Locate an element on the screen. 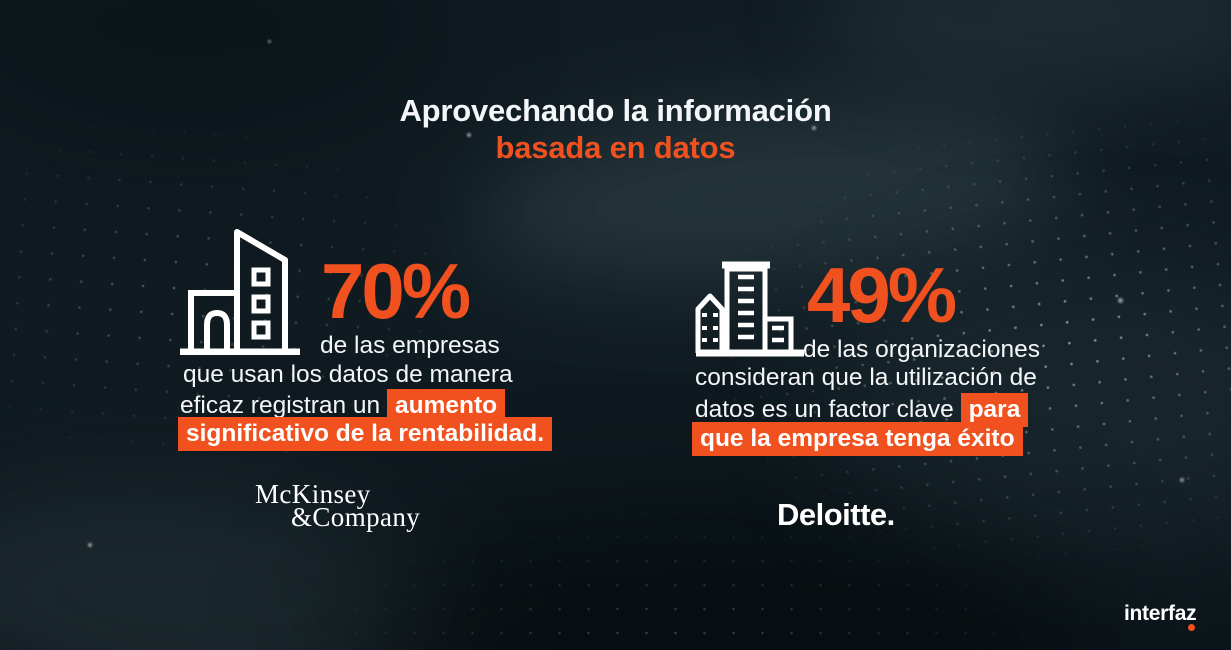 The width and height of the screenshot is (1231, 650). city-buildings-icon is located at coordinates (749, 309).